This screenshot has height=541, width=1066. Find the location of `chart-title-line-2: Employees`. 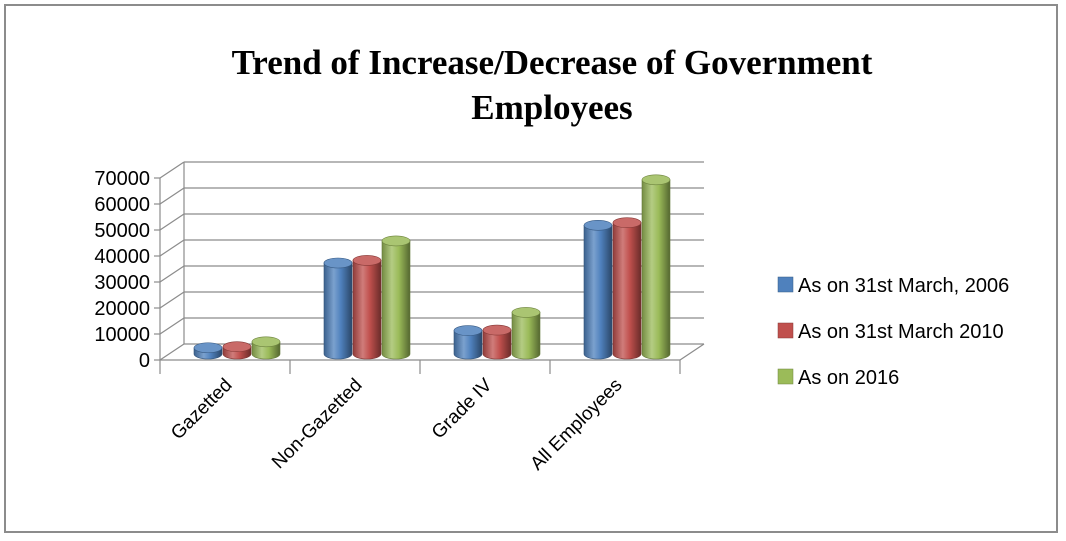

chart-title-line-2: Employees is located at coordinates (551, 107).